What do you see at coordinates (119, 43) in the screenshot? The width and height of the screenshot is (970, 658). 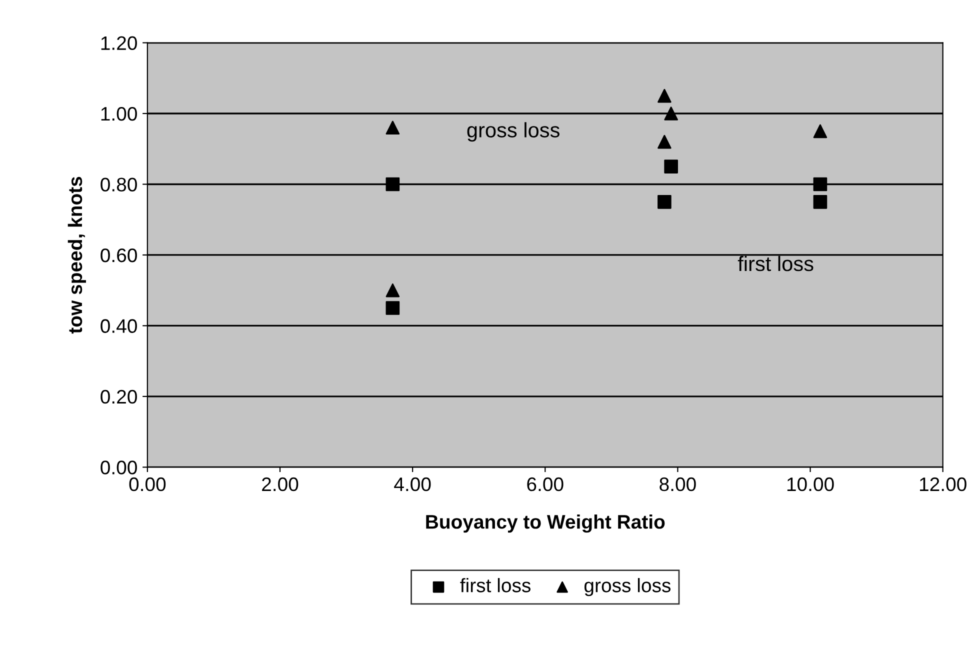 I see `y-tick-label: 1.20` at bounding box center [119, 43].